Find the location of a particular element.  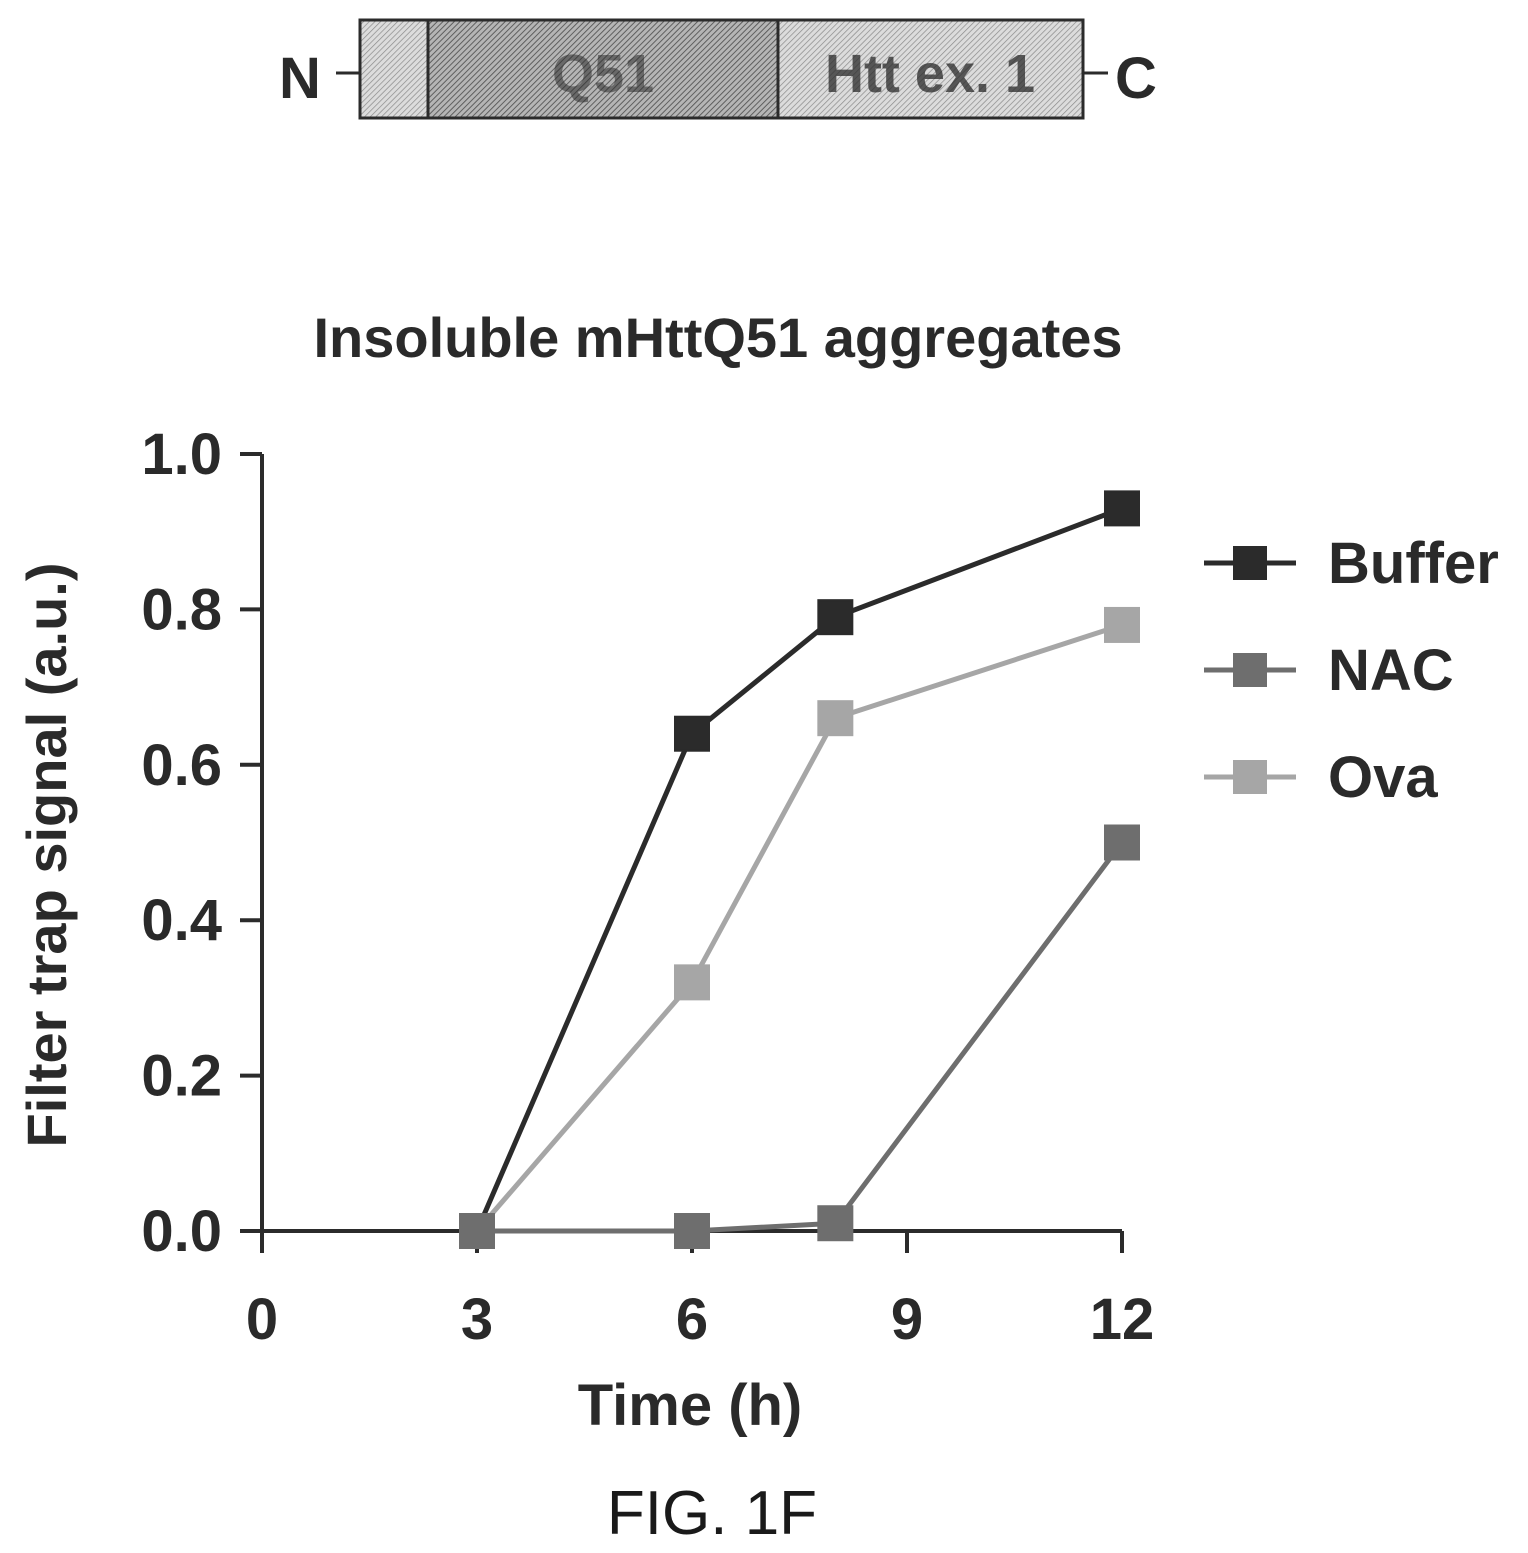

y-tick-label: 0.0 is located at coordinates (181, 1231).